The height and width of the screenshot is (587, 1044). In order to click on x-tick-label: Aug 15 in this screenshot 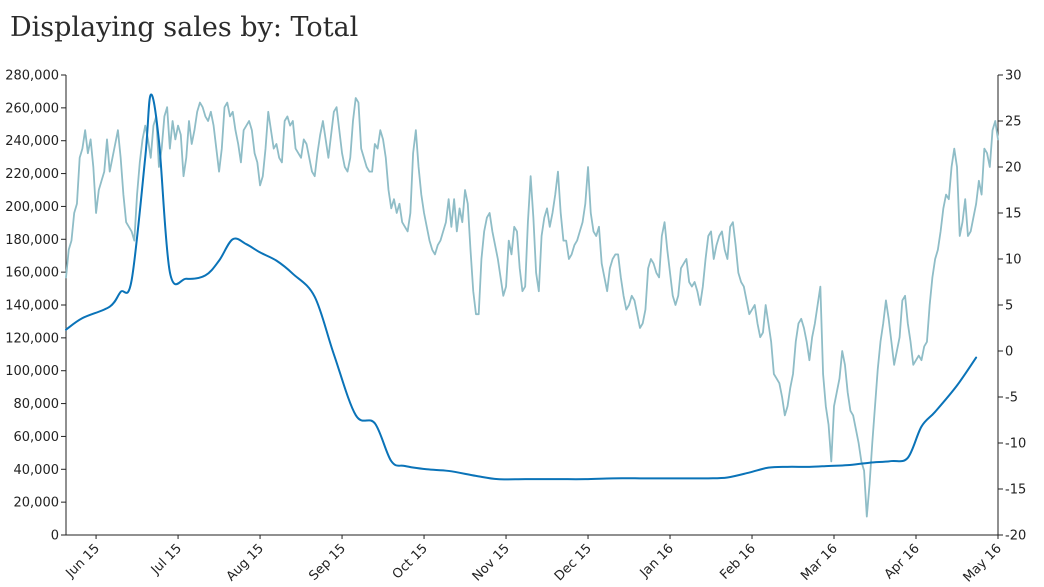, I will do `click(245, 562)`.